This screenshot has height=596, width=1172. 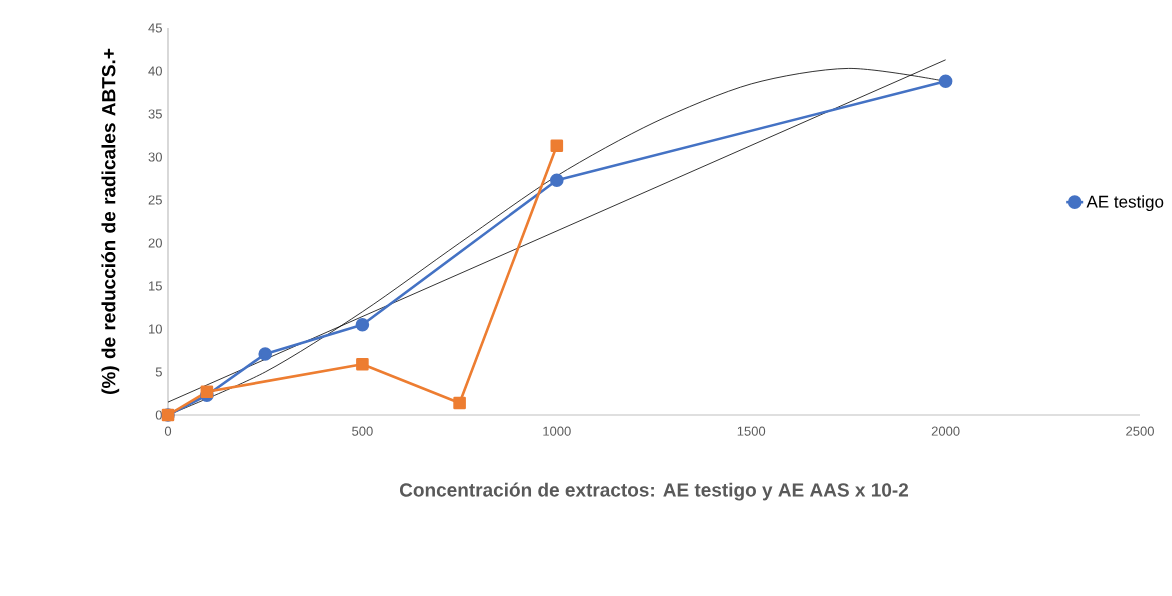 I want to click on y-axis-title: (%) de reducción de radicales ABTS.+, so click(x=110, y=221).